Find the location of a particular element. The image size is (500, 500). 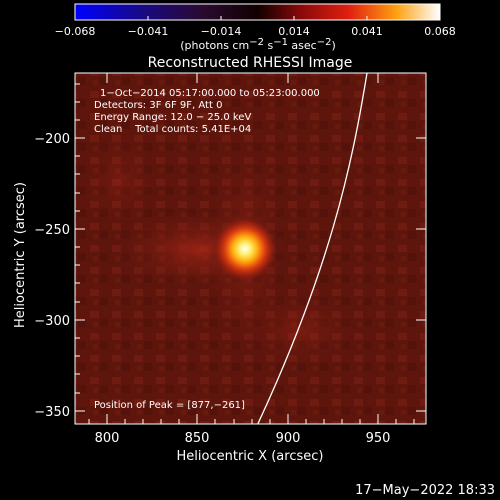

colorbar-unit-label: (photons cm−2 s−1 asec−2) is located at coordinates (258, 44).